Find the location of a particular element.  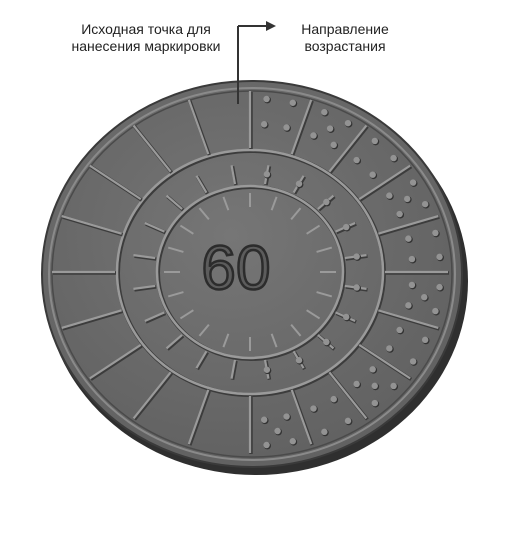

start-point-caption: Исходная точка для нанесения маркировки is located at coordinates (146, 38).